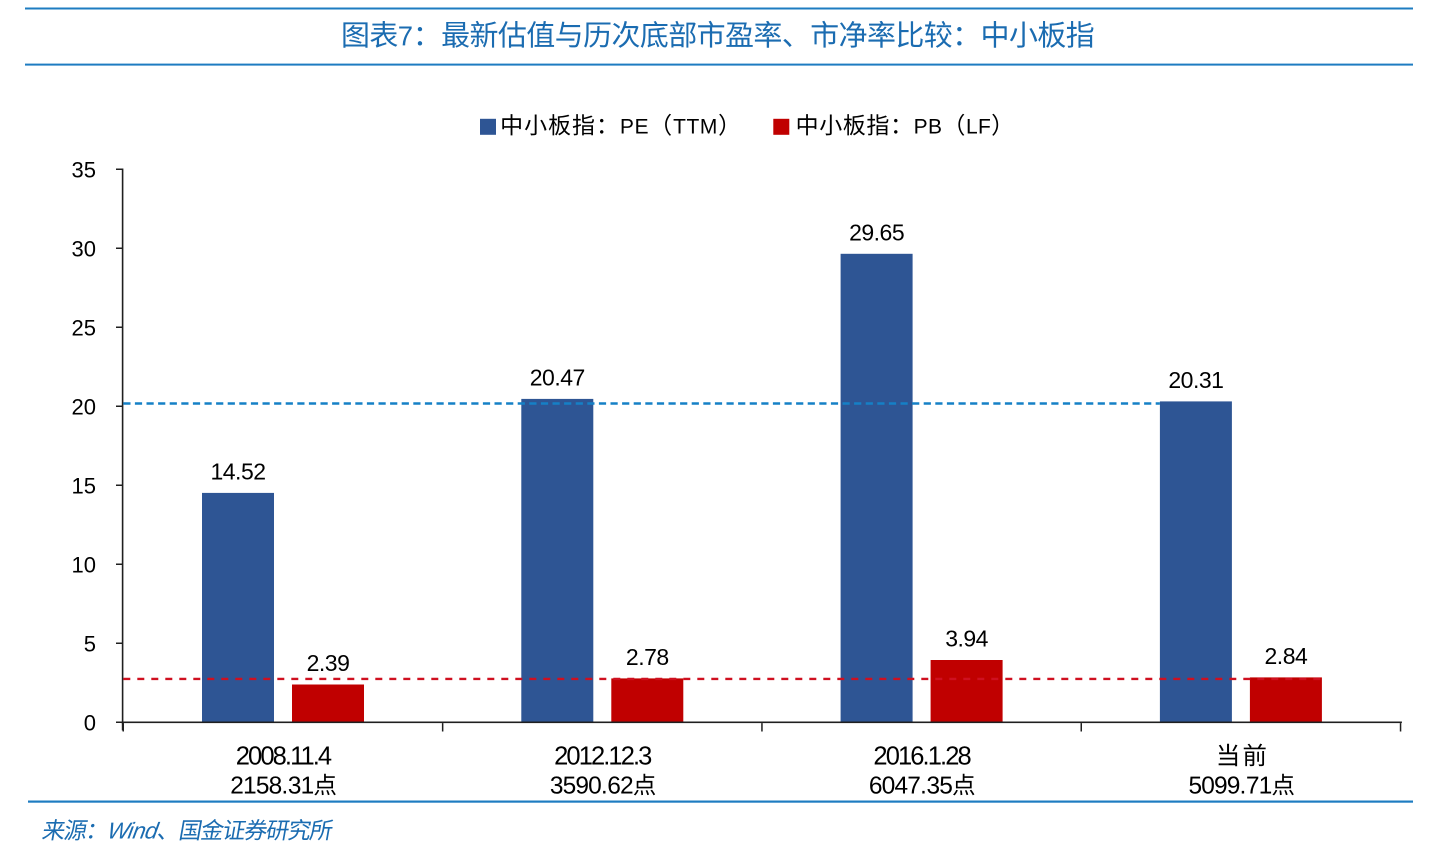 The width and height of the screenshot is (1440, 860). I want to click on svg-text: 5, so click(90, 643).